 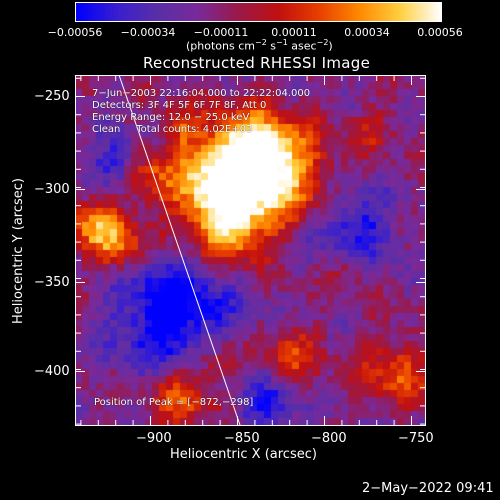 What do you see at coordinates (172, 129) in the screenshot?
I see `info-clean: Clean Total counts: 4.02E+03` at bounding box center [172, 129].